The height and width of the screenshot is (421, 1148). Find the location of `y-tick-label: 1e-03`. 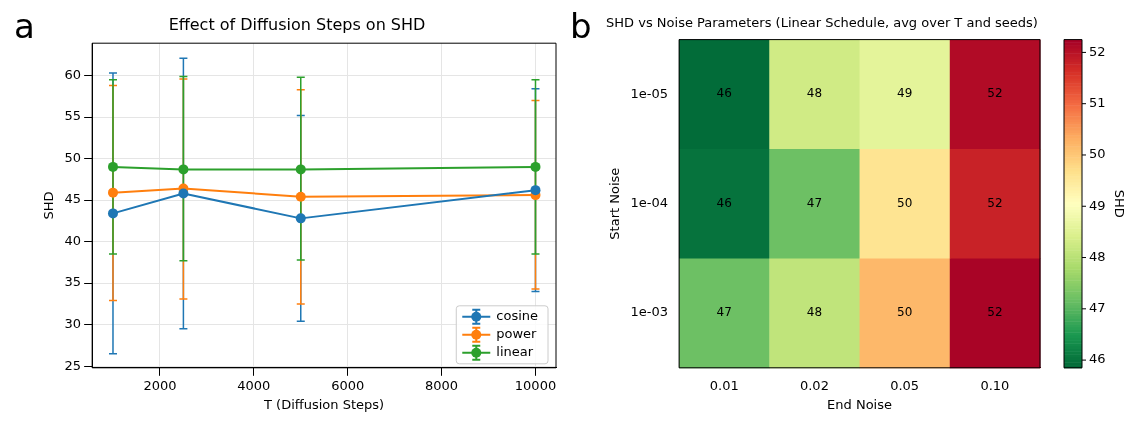

y-tick-label: 1e-03 is located at coordinates (649, 312).